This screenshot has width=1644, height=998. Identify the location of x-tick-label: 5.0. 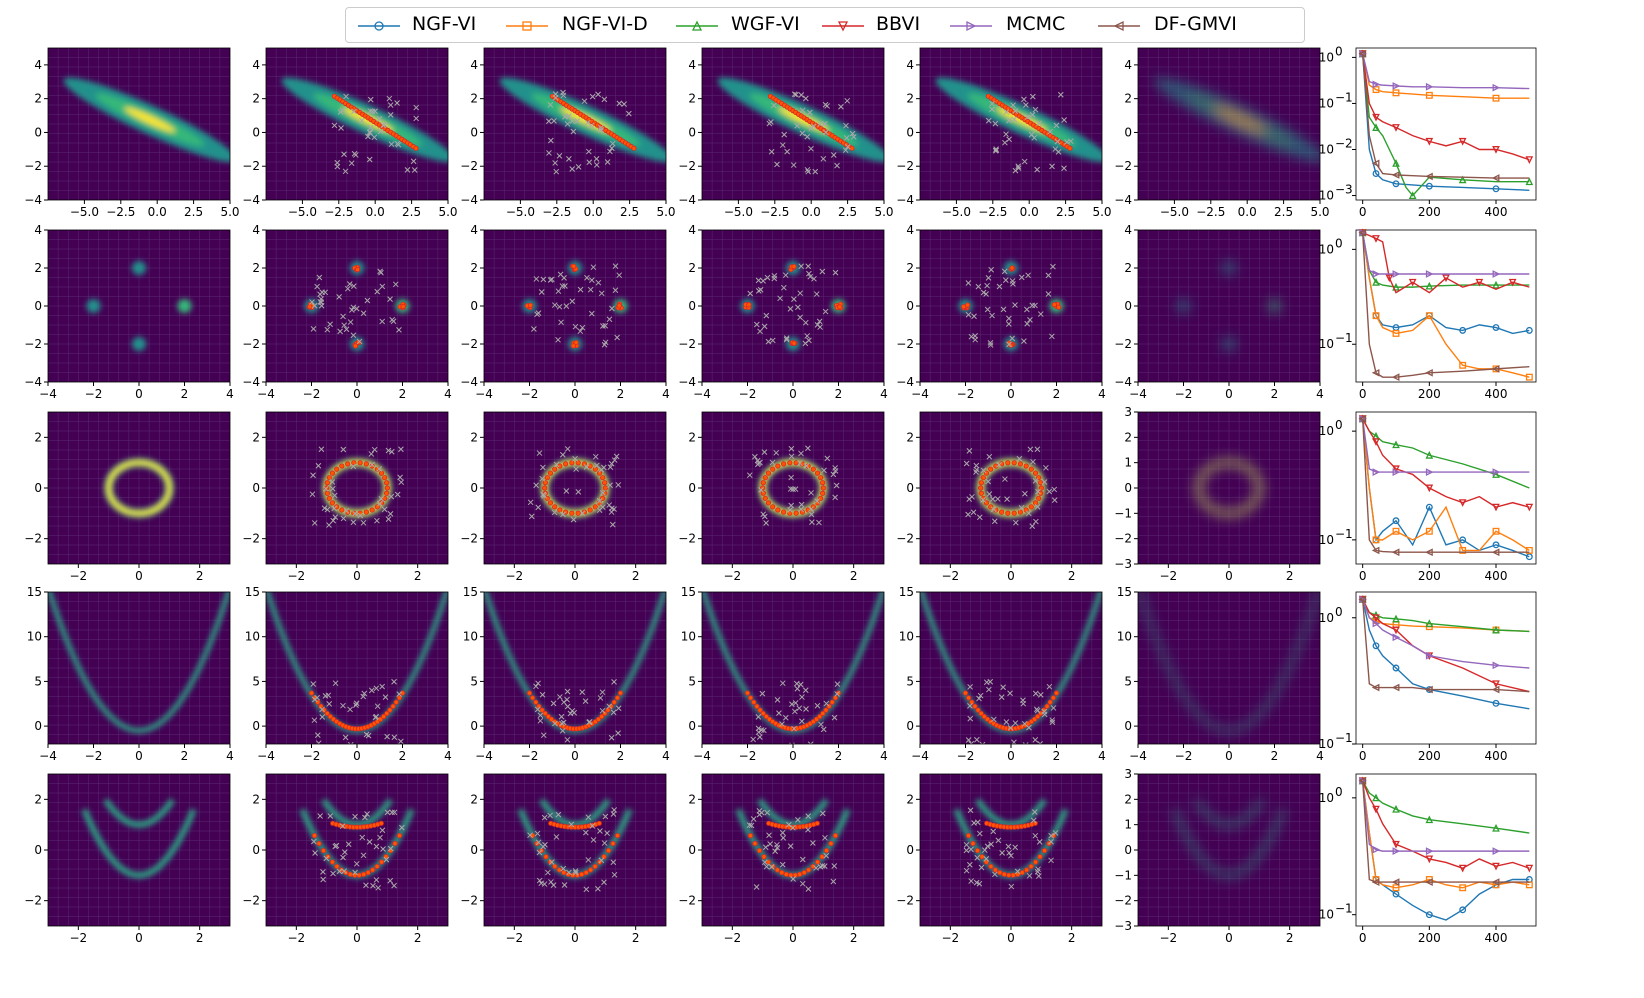
(665, 212).